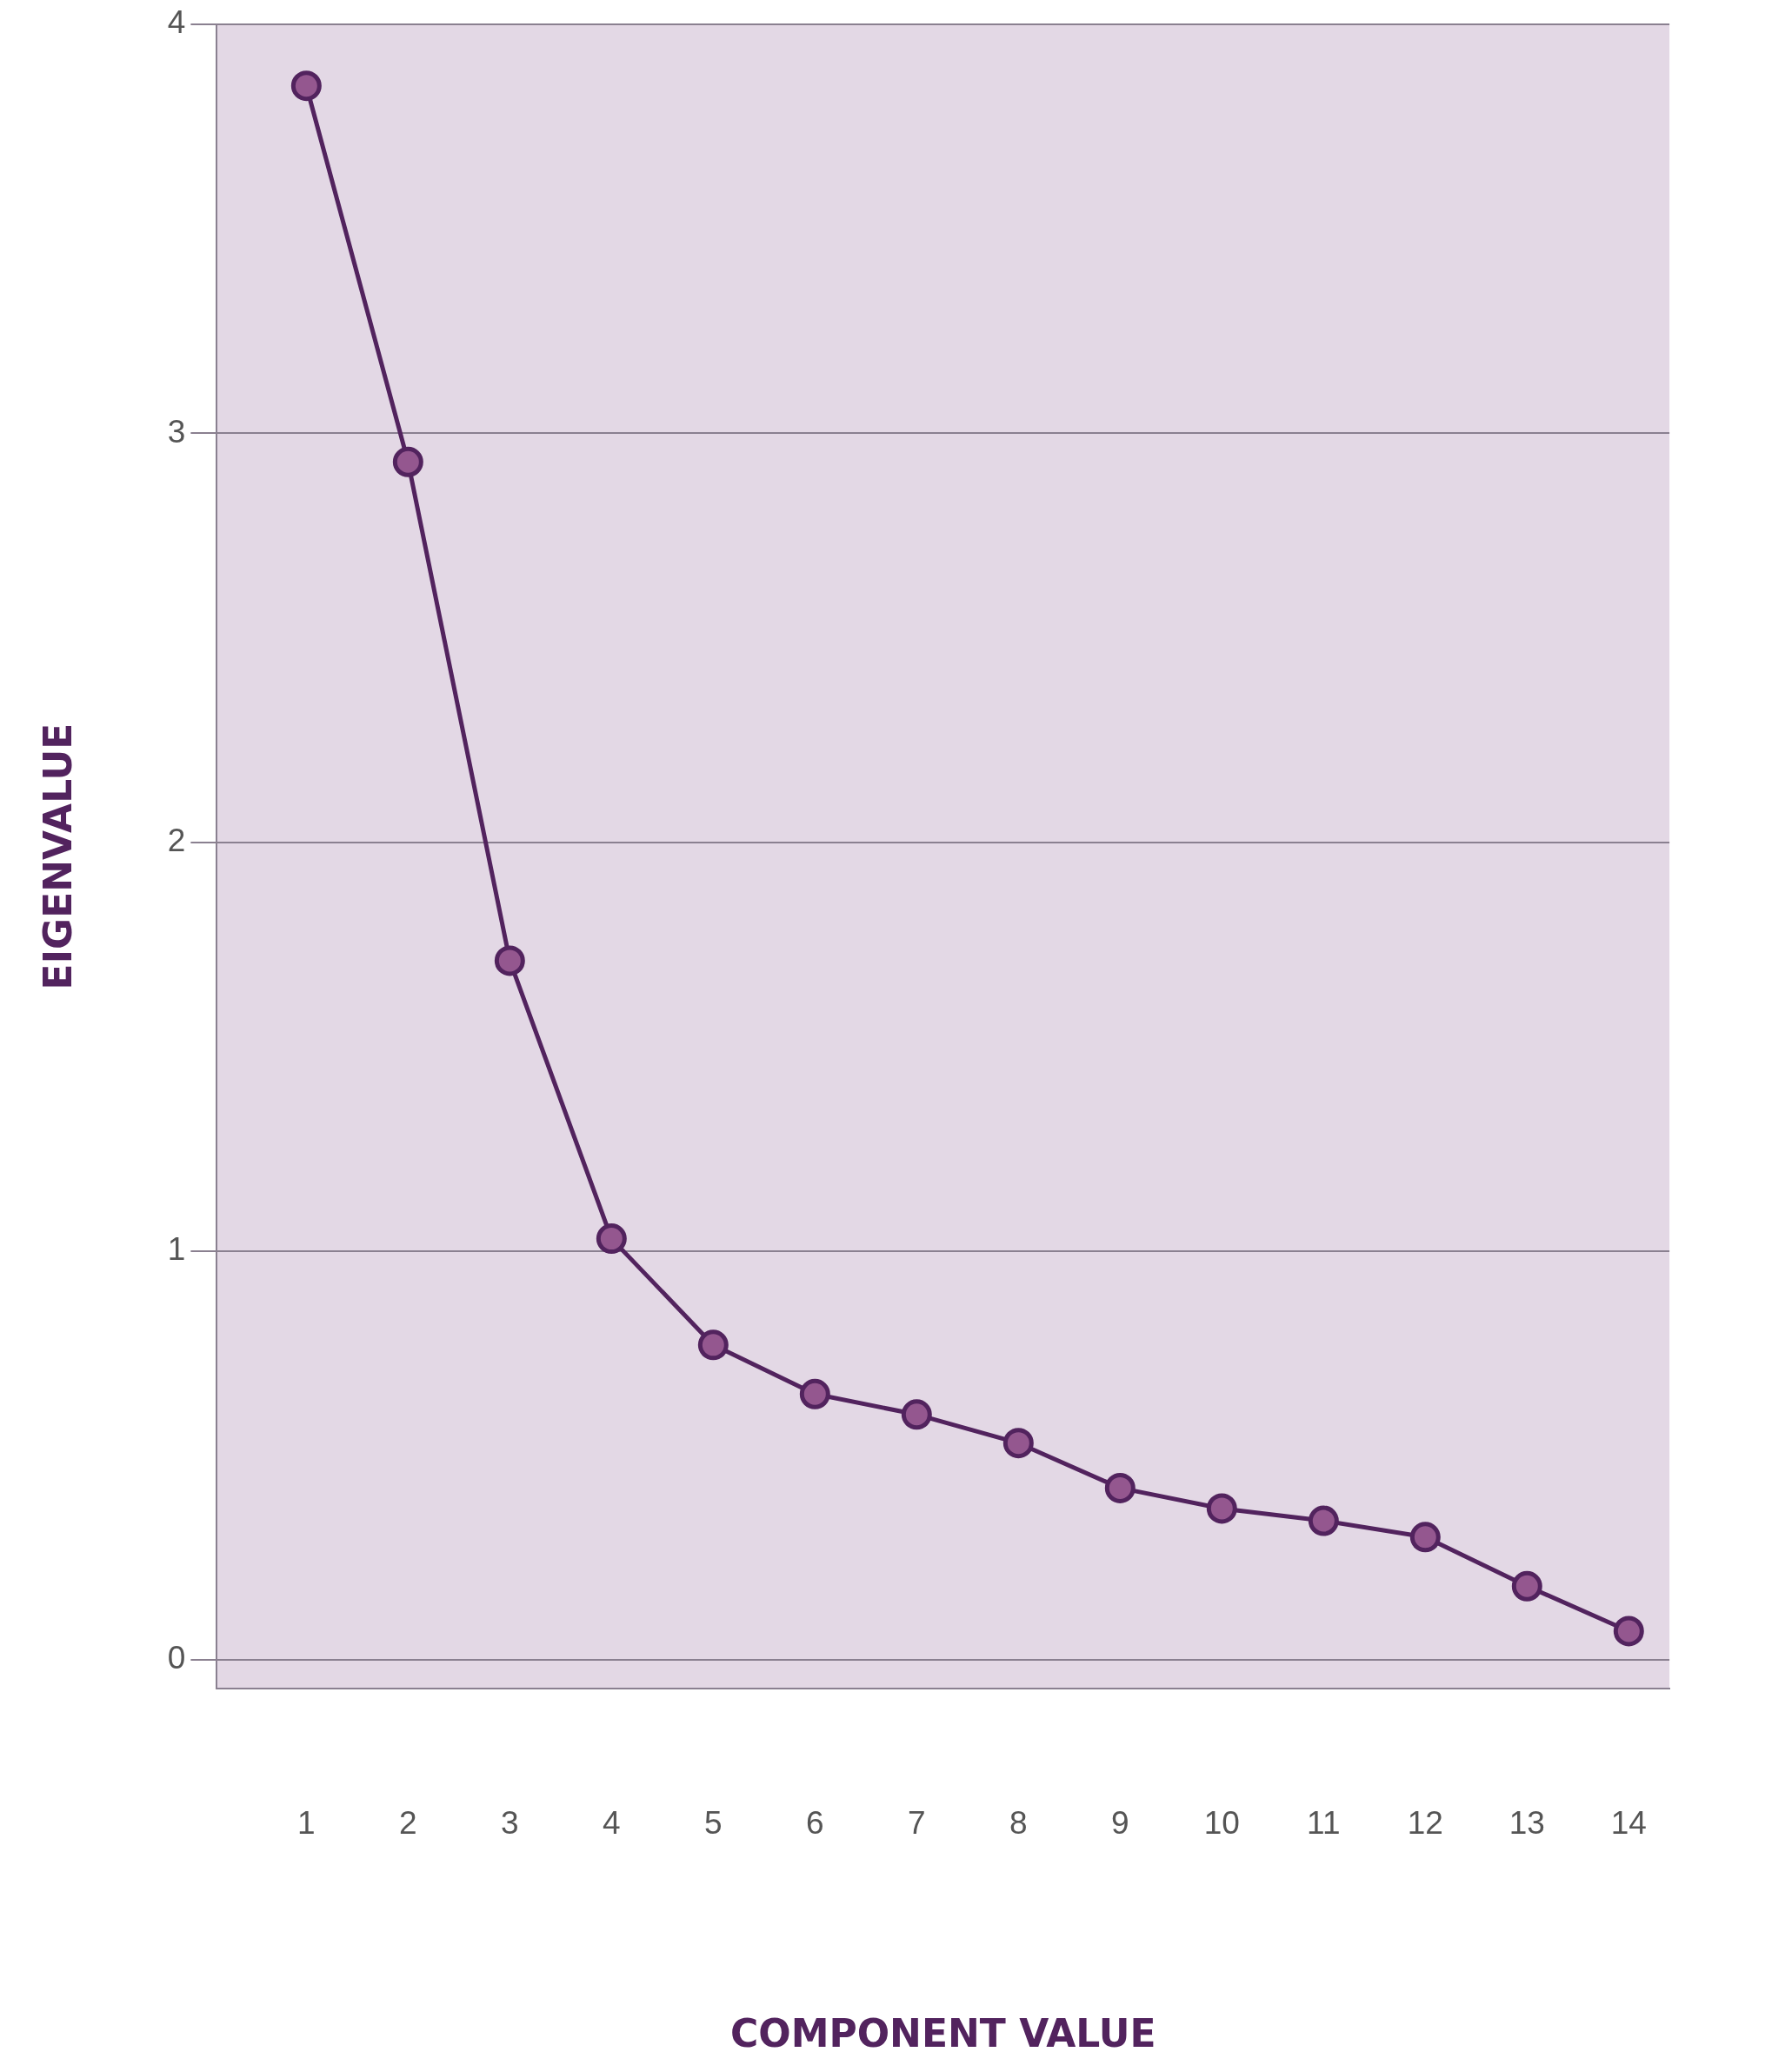 The height and width of the screenshot is (2072, 1765). What do you see at coordinates (177, 840) in the screenshot?
I see `y-tick-label: 2` at bounding box center [177, 840].